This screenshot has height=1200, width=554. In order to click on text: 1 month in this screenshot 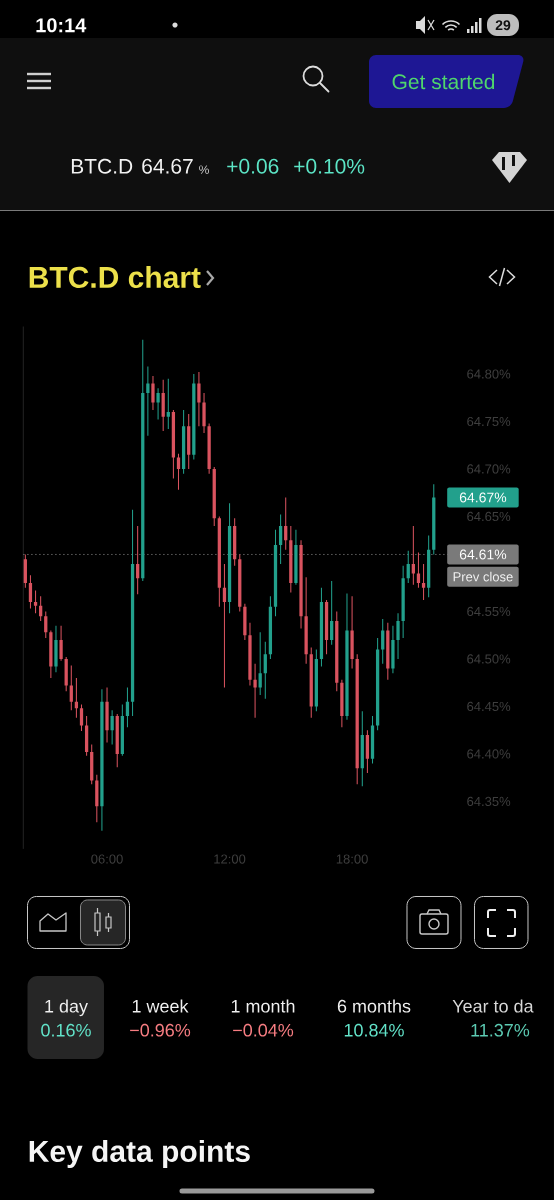, I will do `click(263, 1006)`.